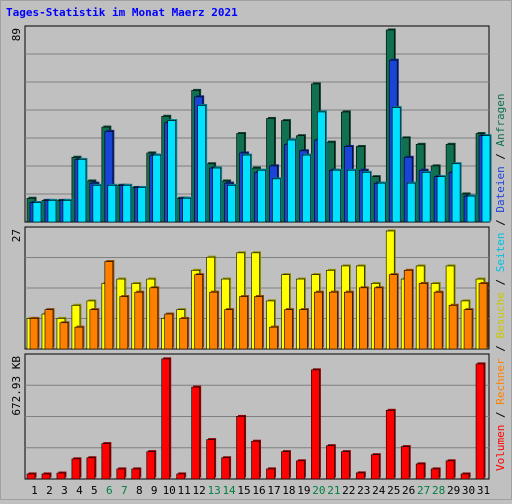 This screenshot has height=504, width=512. I want to click on x-tick-label: 12, so click(199, 490).